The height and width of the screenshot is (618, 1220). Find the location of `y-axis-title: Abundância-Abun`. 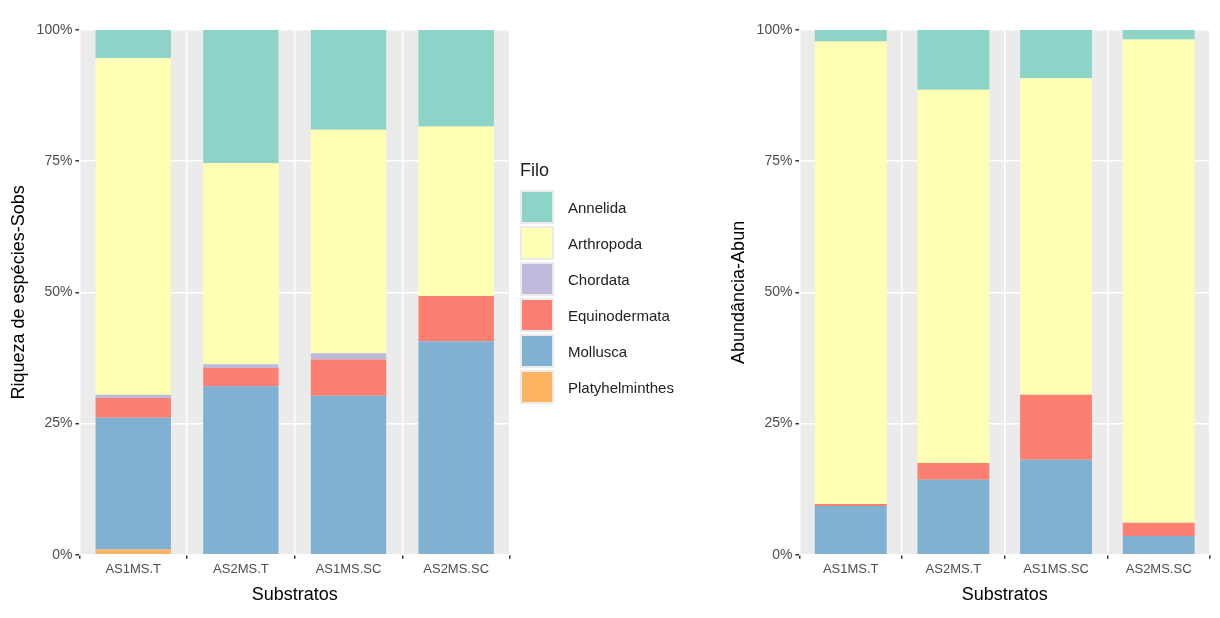

y-axis-title: Abundância-Abun is located at coordinates (737, 292).